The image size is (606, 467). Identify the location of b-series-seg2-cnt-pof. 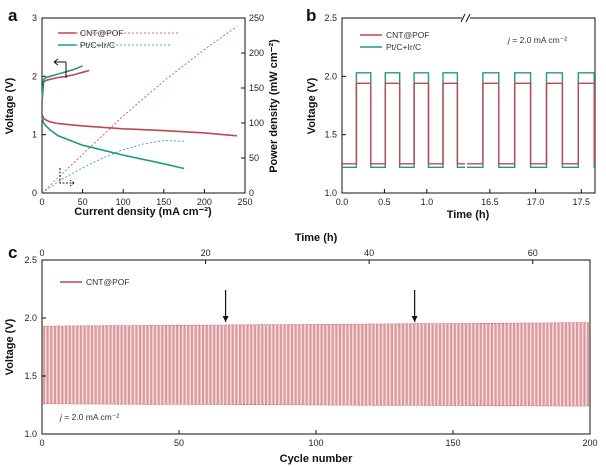
(531, 123).